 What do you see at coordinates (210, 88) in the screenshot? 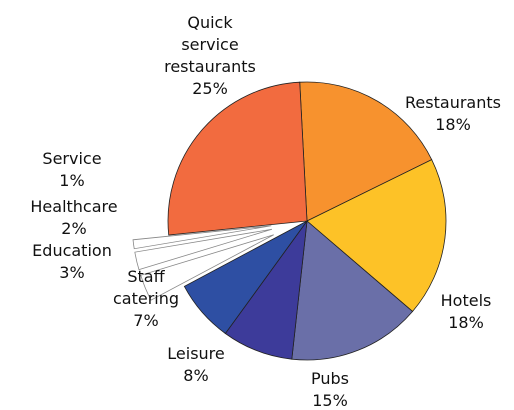
I see `slice-value: 25%` at bounding box center [210, 88].